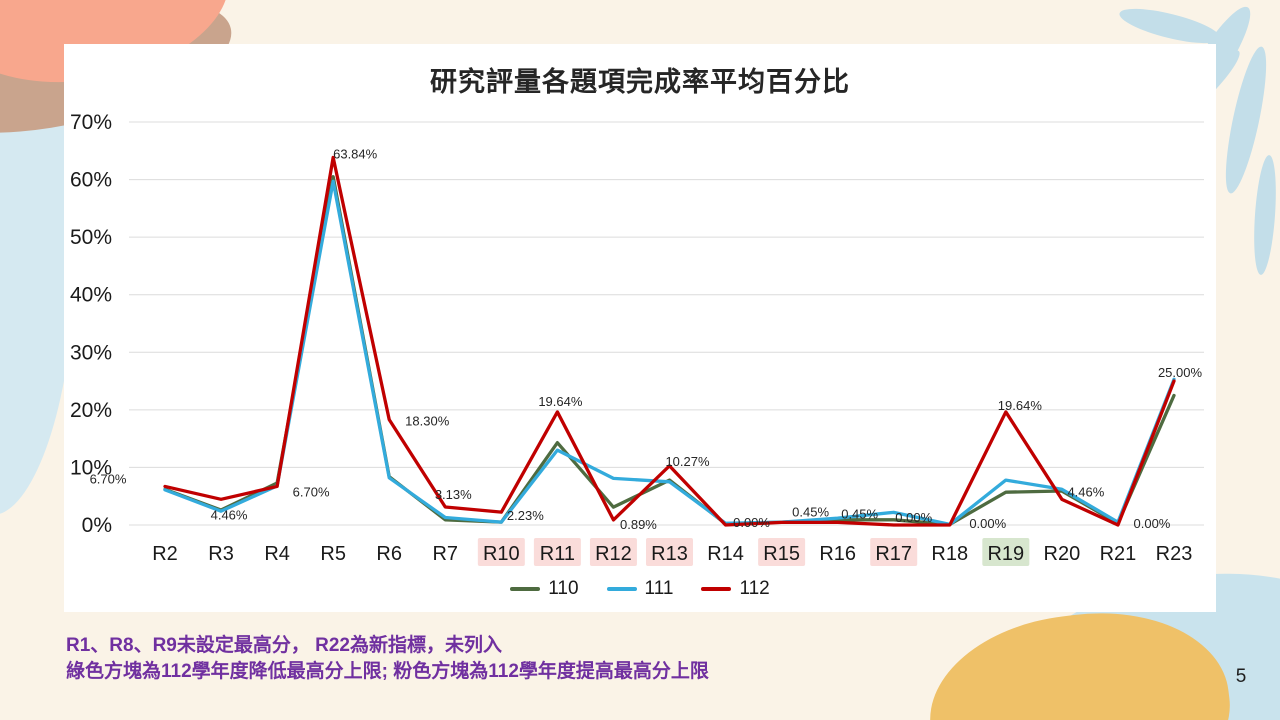 This screenshot has height=720, width=1280. I want to click on x-axis-category-label: R2, so click(165, 554).